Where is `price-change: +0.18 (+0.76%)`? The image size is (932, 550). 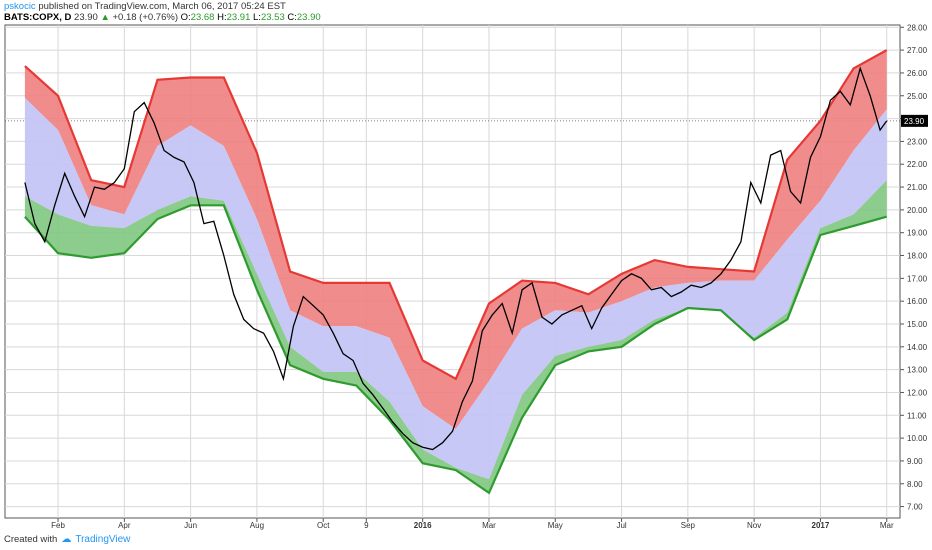 price-change: +0.18 (+0.76%) is located at coordinates (145, 17).